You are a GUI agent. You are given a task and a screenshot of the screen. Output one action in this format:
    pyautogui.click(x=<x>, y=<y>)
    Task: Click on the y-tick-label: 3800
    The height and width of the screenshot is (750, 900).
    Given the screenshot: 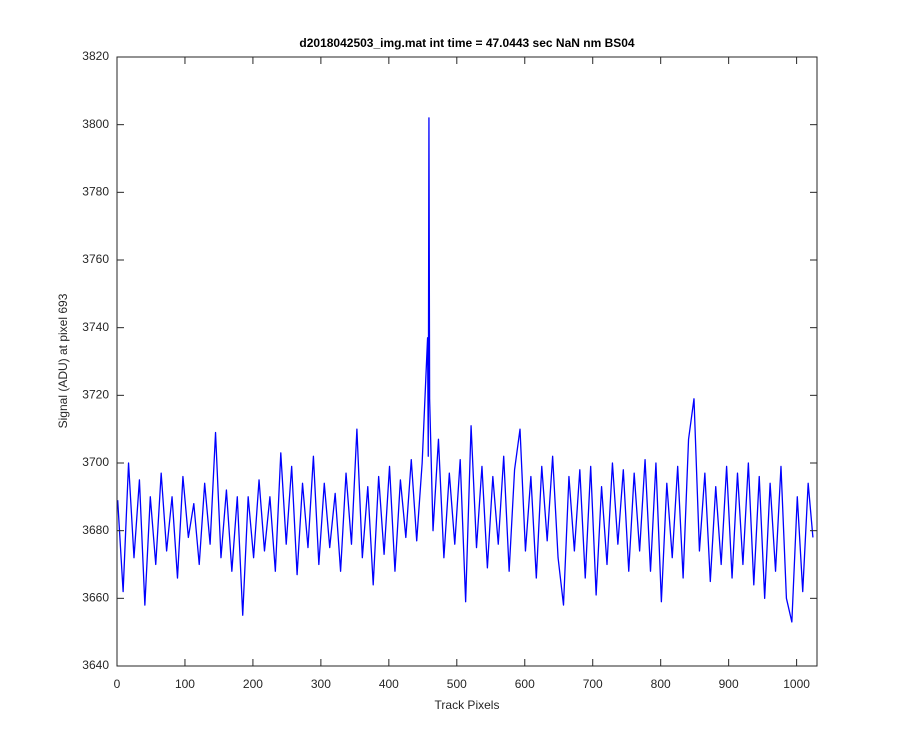 What is the action you would take?
    pyautogui.click(x=95, y=124)
    